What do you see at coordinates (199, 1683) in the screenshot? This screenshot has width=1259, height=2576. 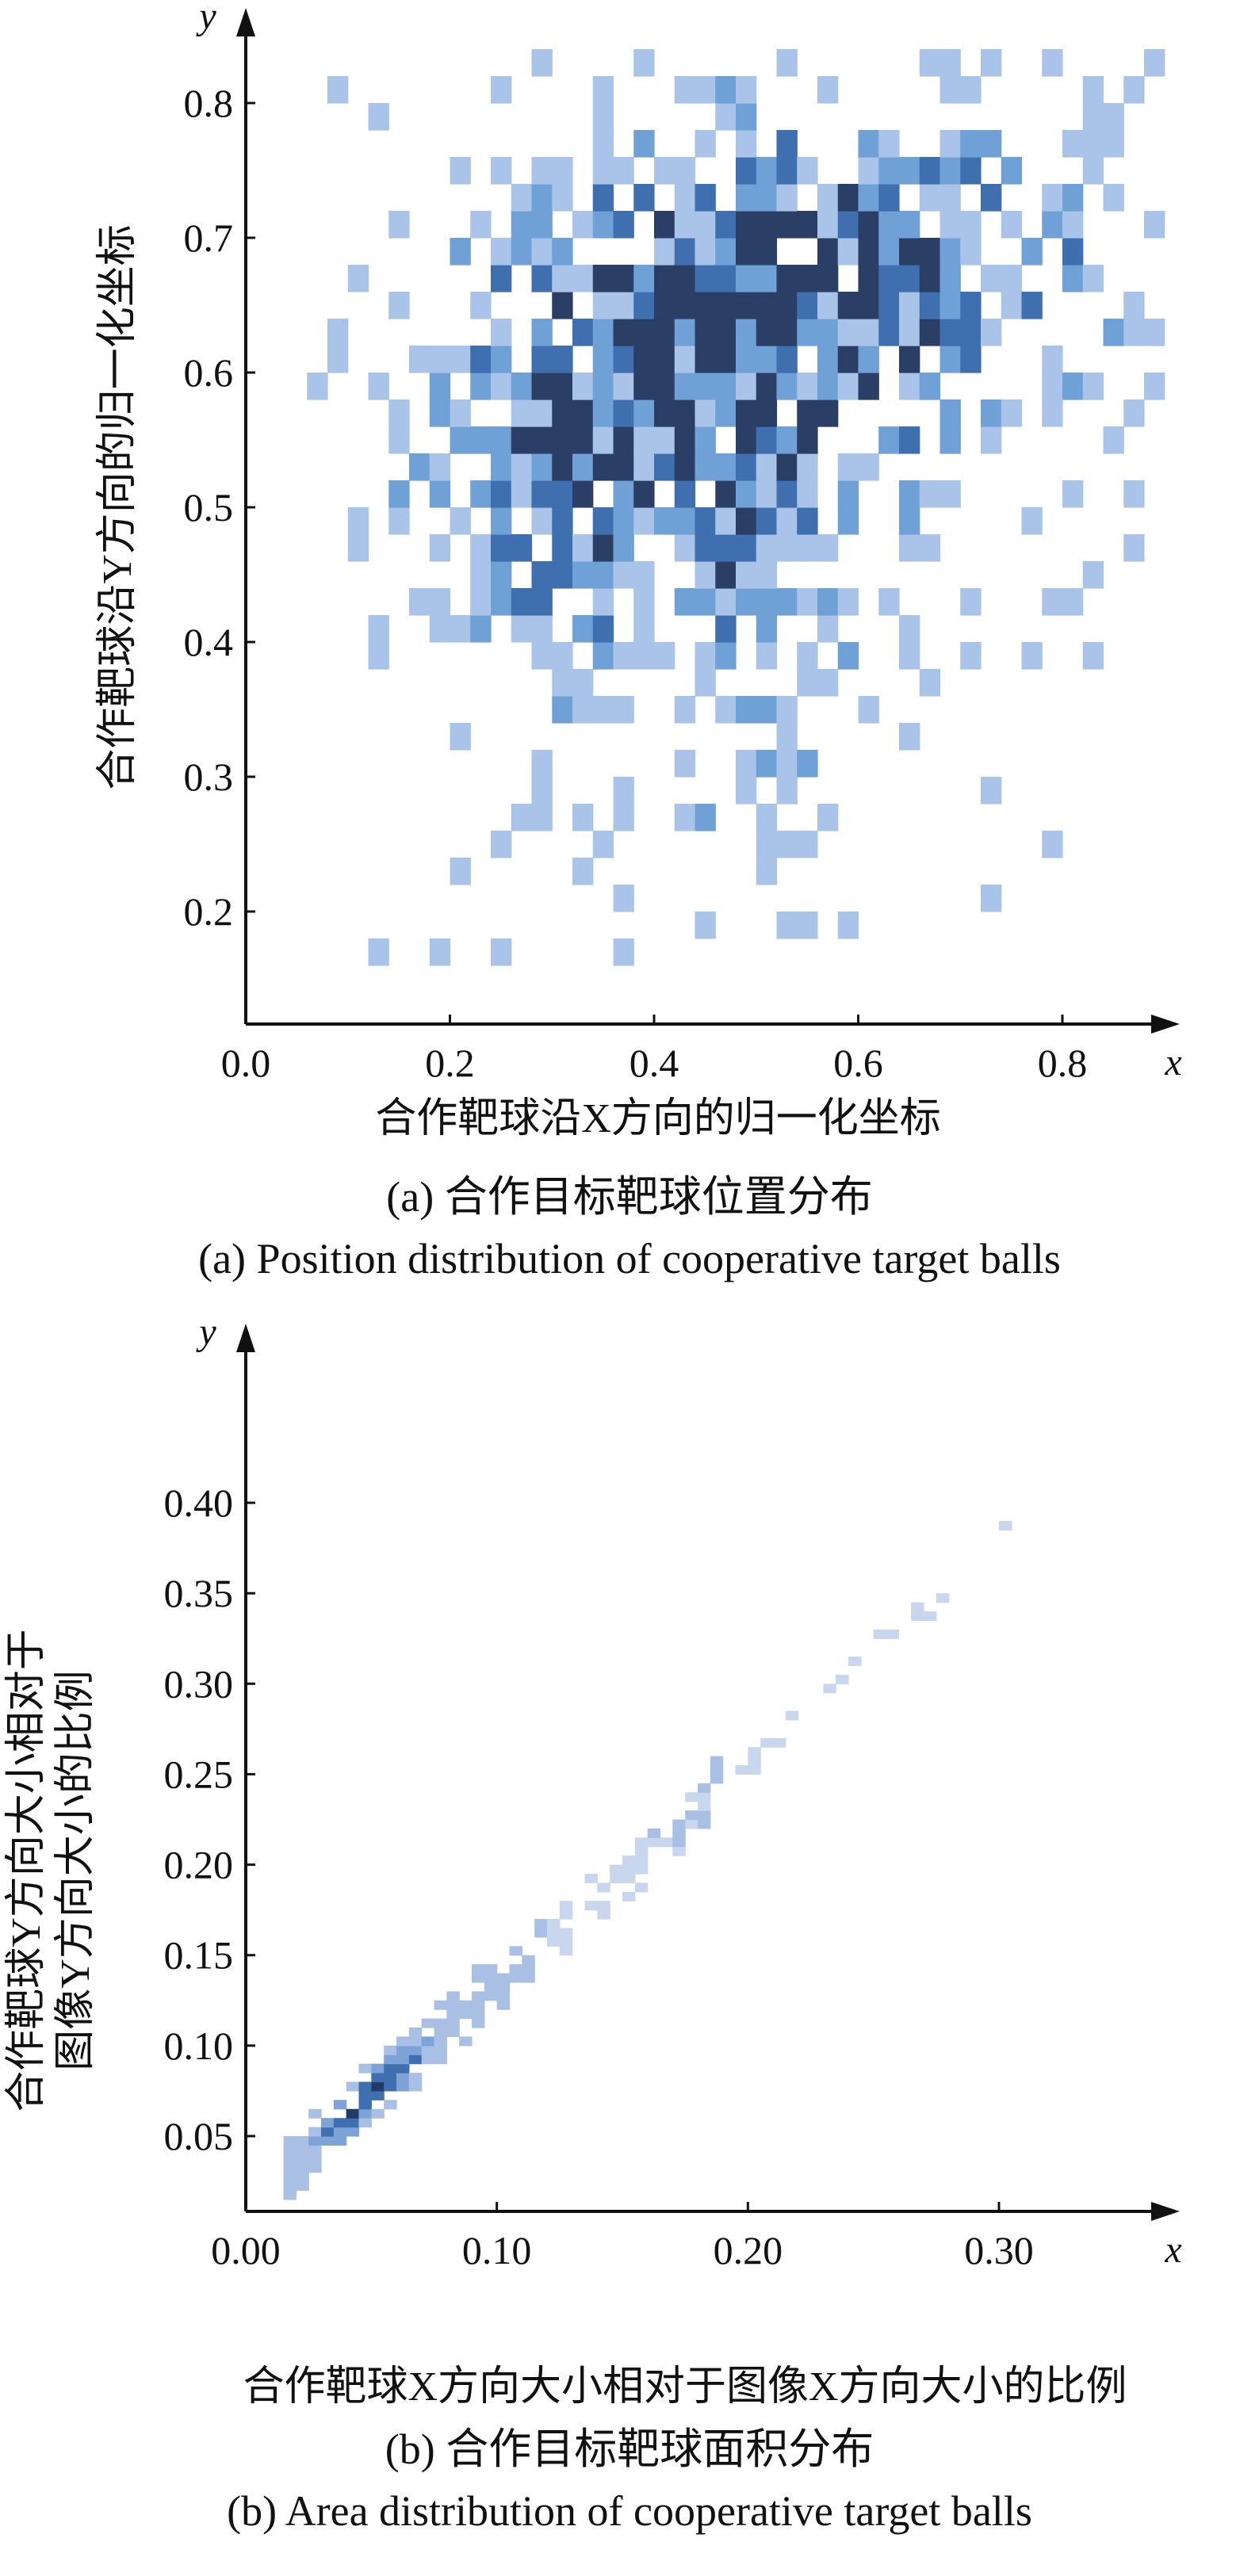 I see `y-tick-label: 0.30` at bounding box center [199, 1683].